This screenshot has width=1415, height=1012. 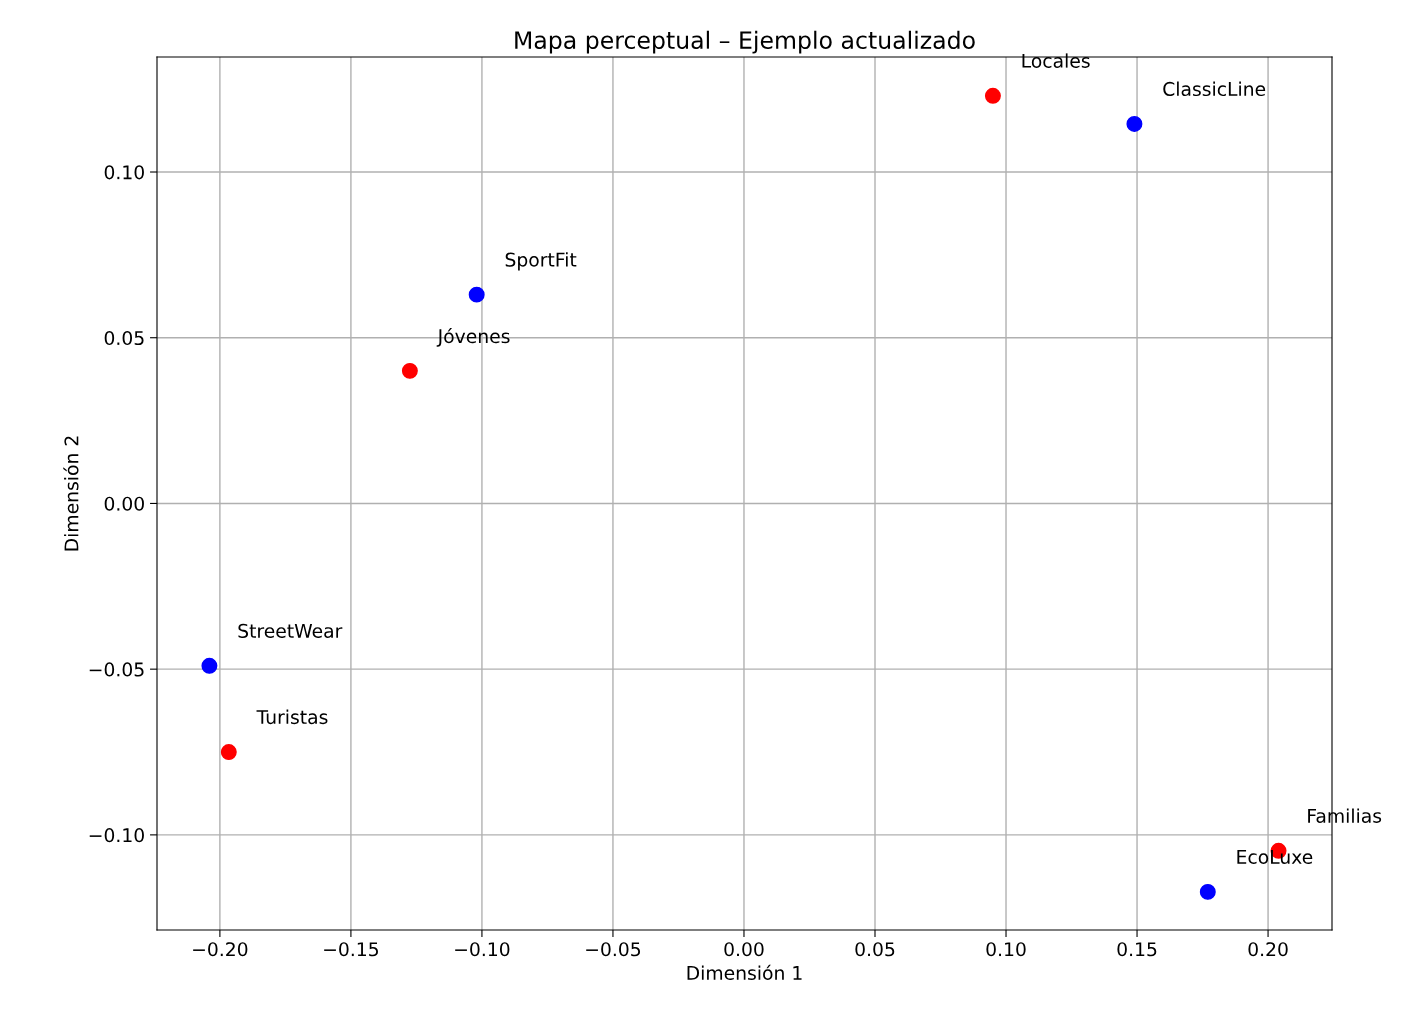 What do you see at coordinates (1006, 949) in the screenshot?
I see `x-tick-label: 0.10` at bounding box center [1006, 949].